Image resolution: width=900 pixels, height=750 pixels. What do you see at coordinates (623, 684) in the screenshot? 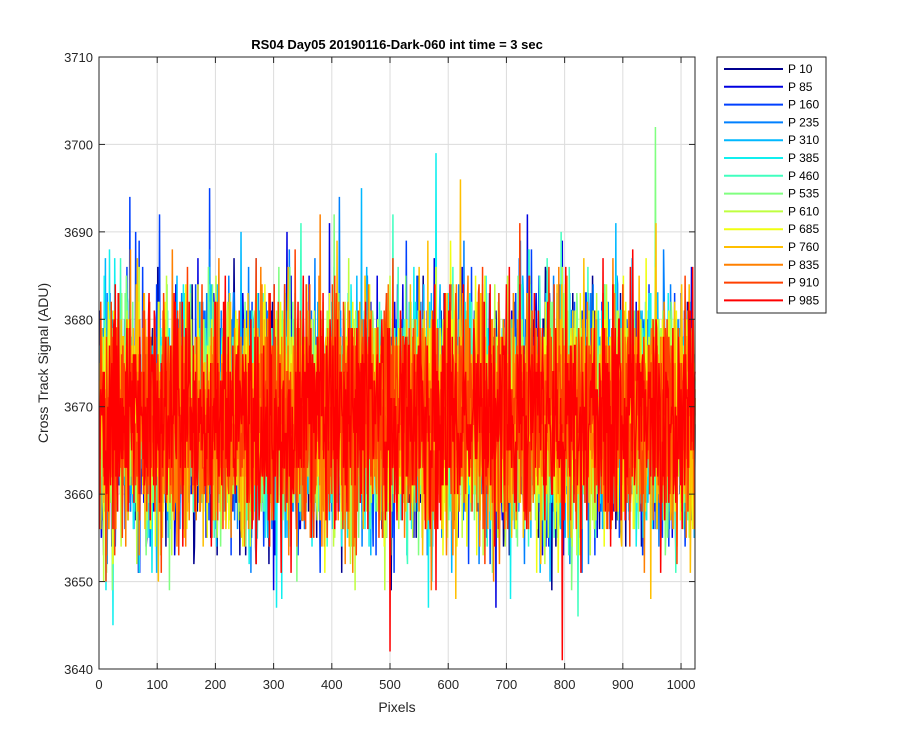
I see `x-tick-label: 900` at bounding box center [623, 684].